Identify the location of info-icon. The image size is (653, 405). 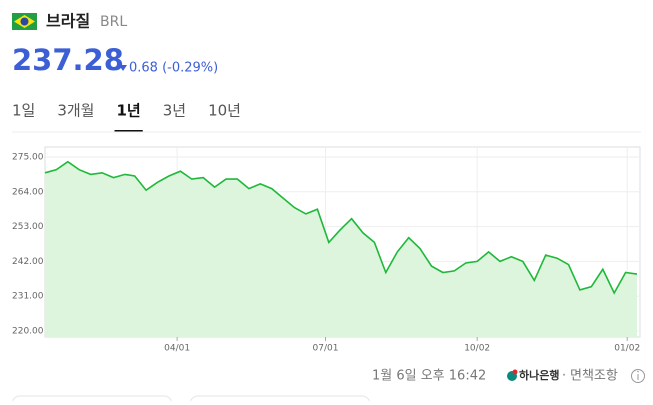
(638, 376).